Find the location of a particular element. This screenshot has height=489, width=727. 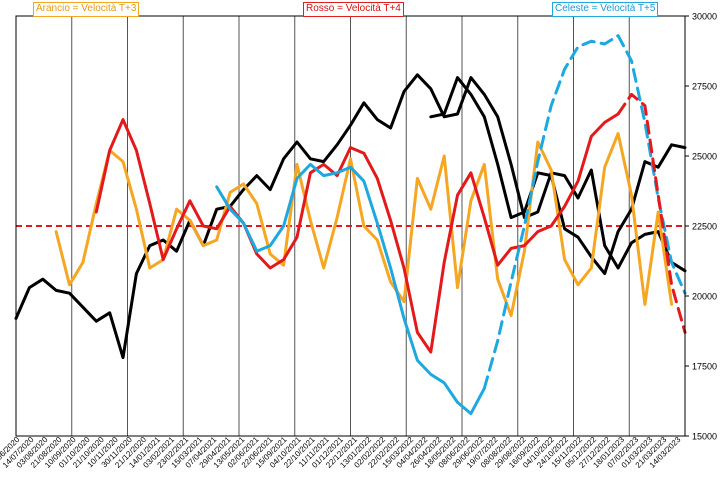

legend-label-celeste: Celeste = Velocità T+5 is located at coordinates (605, 8).